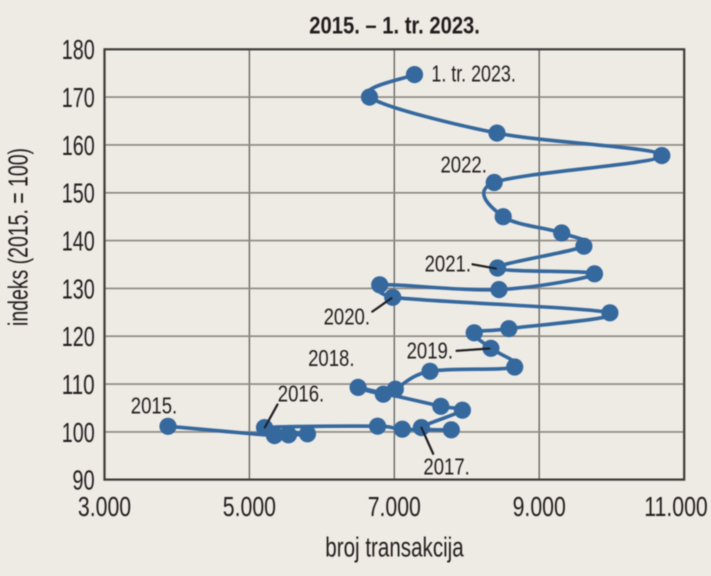 This screenshot has width=711, height=576. What do you see at coordinates (464, 164) in the screenshot?
I see `svg-text: 2022.` at bounding box center [464, 164].